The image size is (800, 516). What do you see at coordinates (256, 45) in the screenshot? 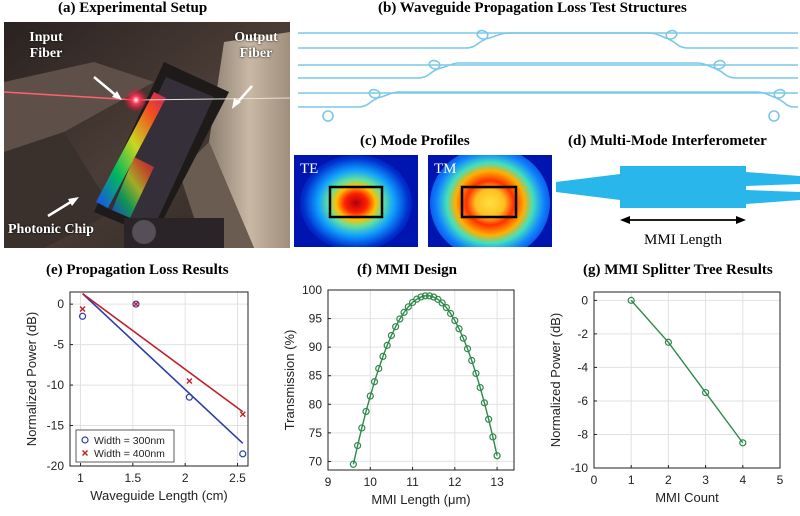
I see `output-fiber-label: Output Fiber` at bounding box center [256, 45].